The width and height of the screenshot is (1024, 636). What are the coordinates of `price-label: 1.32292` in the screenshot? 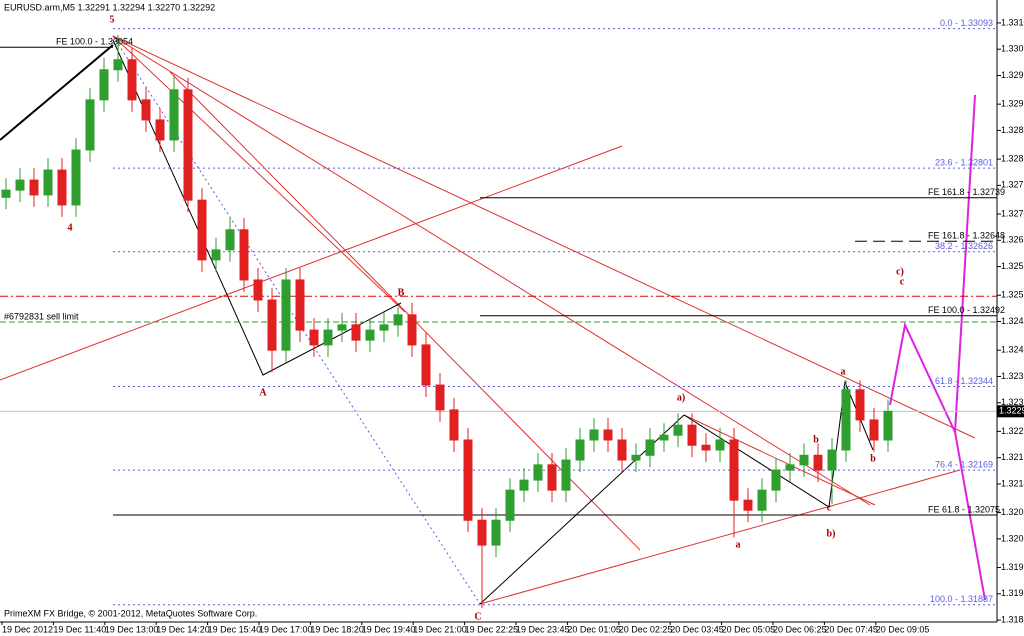 It's located at (1011, 411).